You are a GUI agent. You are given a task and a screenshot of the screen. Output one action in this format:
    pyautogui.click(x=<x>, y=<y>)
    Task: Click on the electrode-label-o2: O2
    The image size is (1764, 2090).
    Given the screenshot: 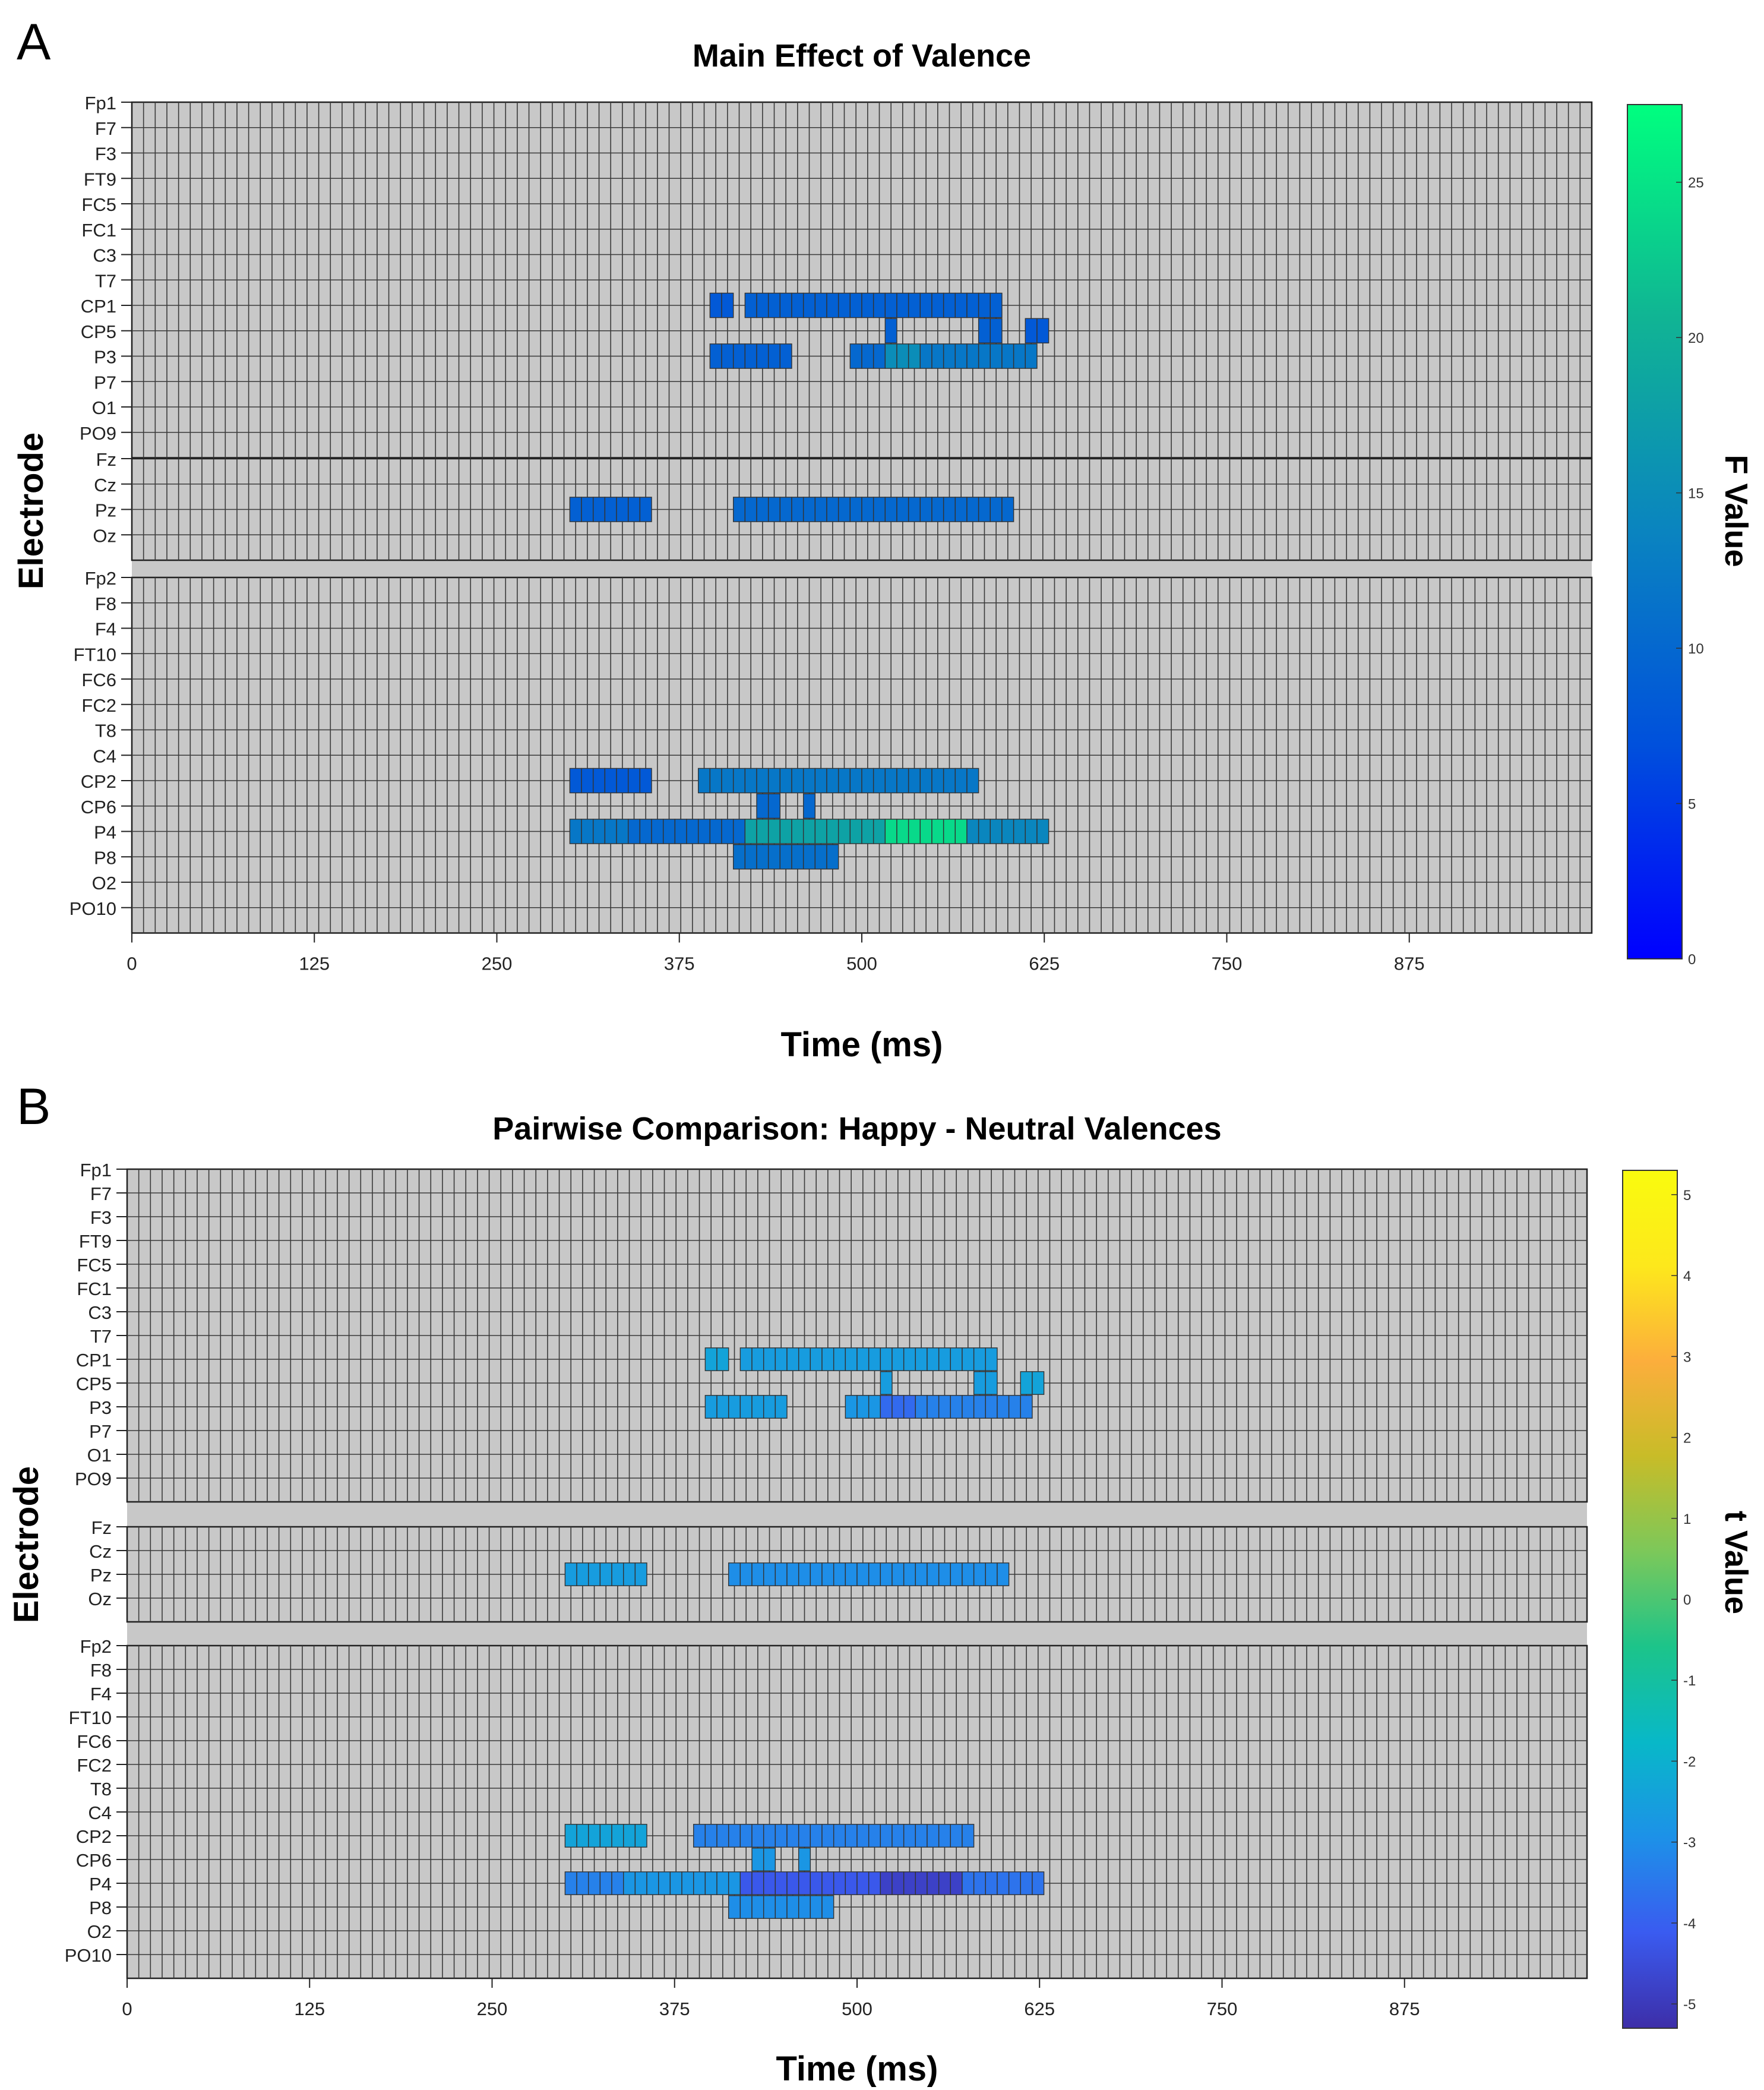 What is the action you would take?
    pyautogui.click(x=104, y=883)
    